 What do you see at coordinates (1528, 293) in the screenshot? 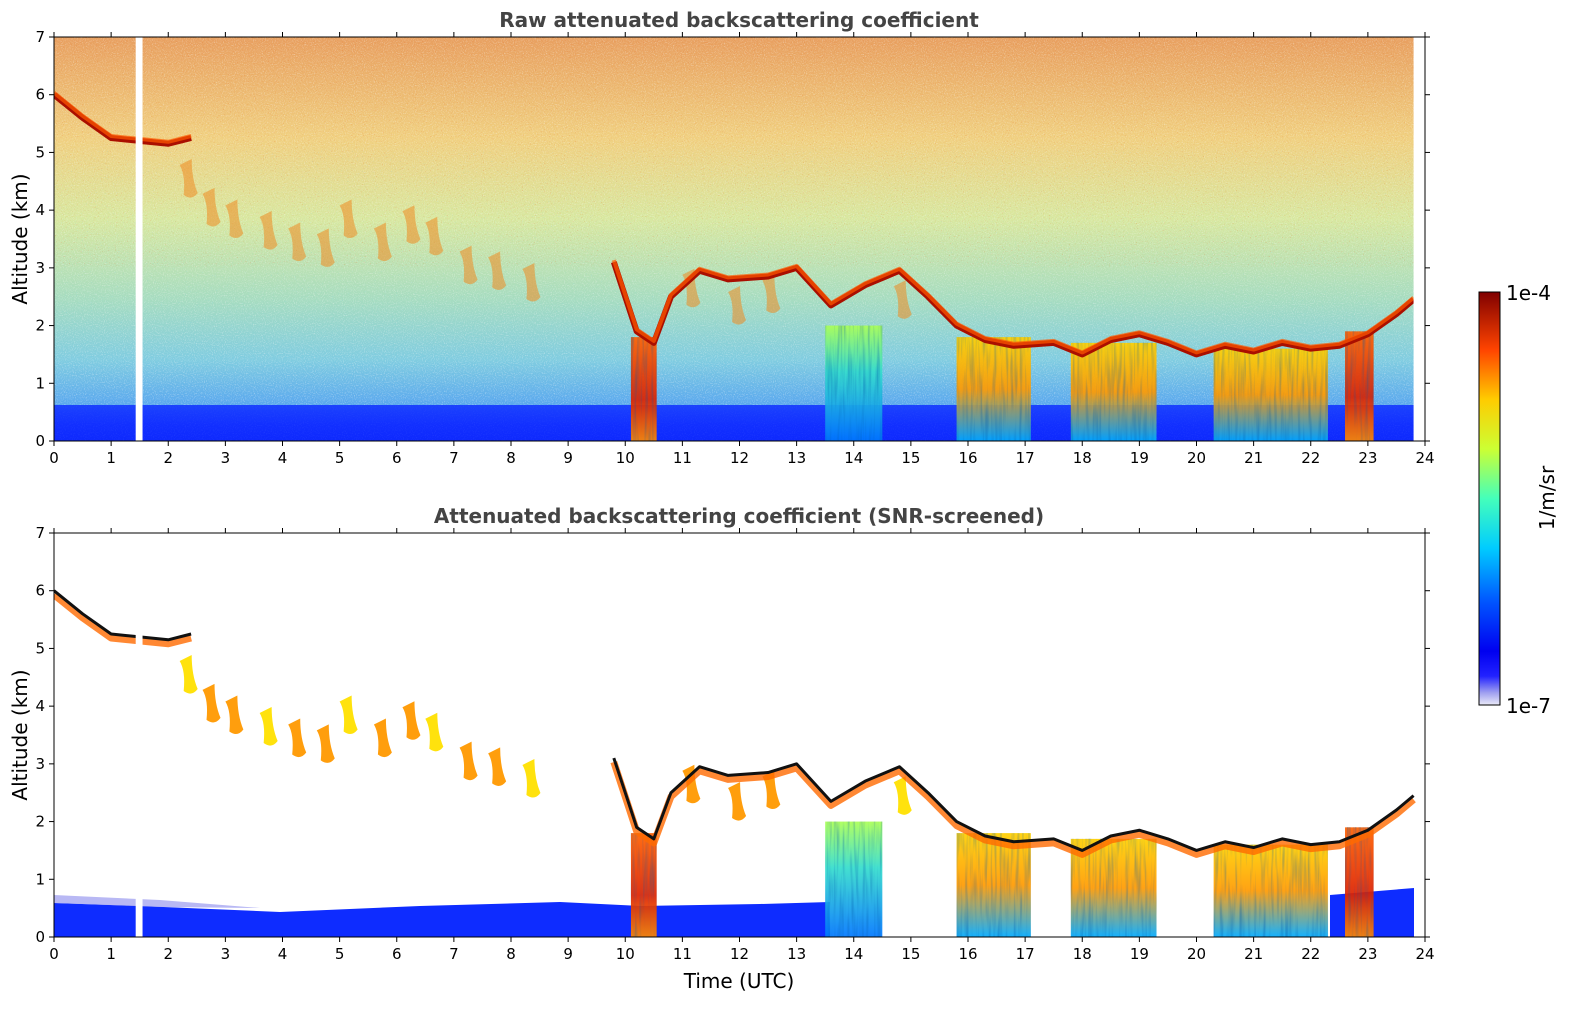
I see `colorbar-max-label: 1e-4` at bounding box center [1528, 293].